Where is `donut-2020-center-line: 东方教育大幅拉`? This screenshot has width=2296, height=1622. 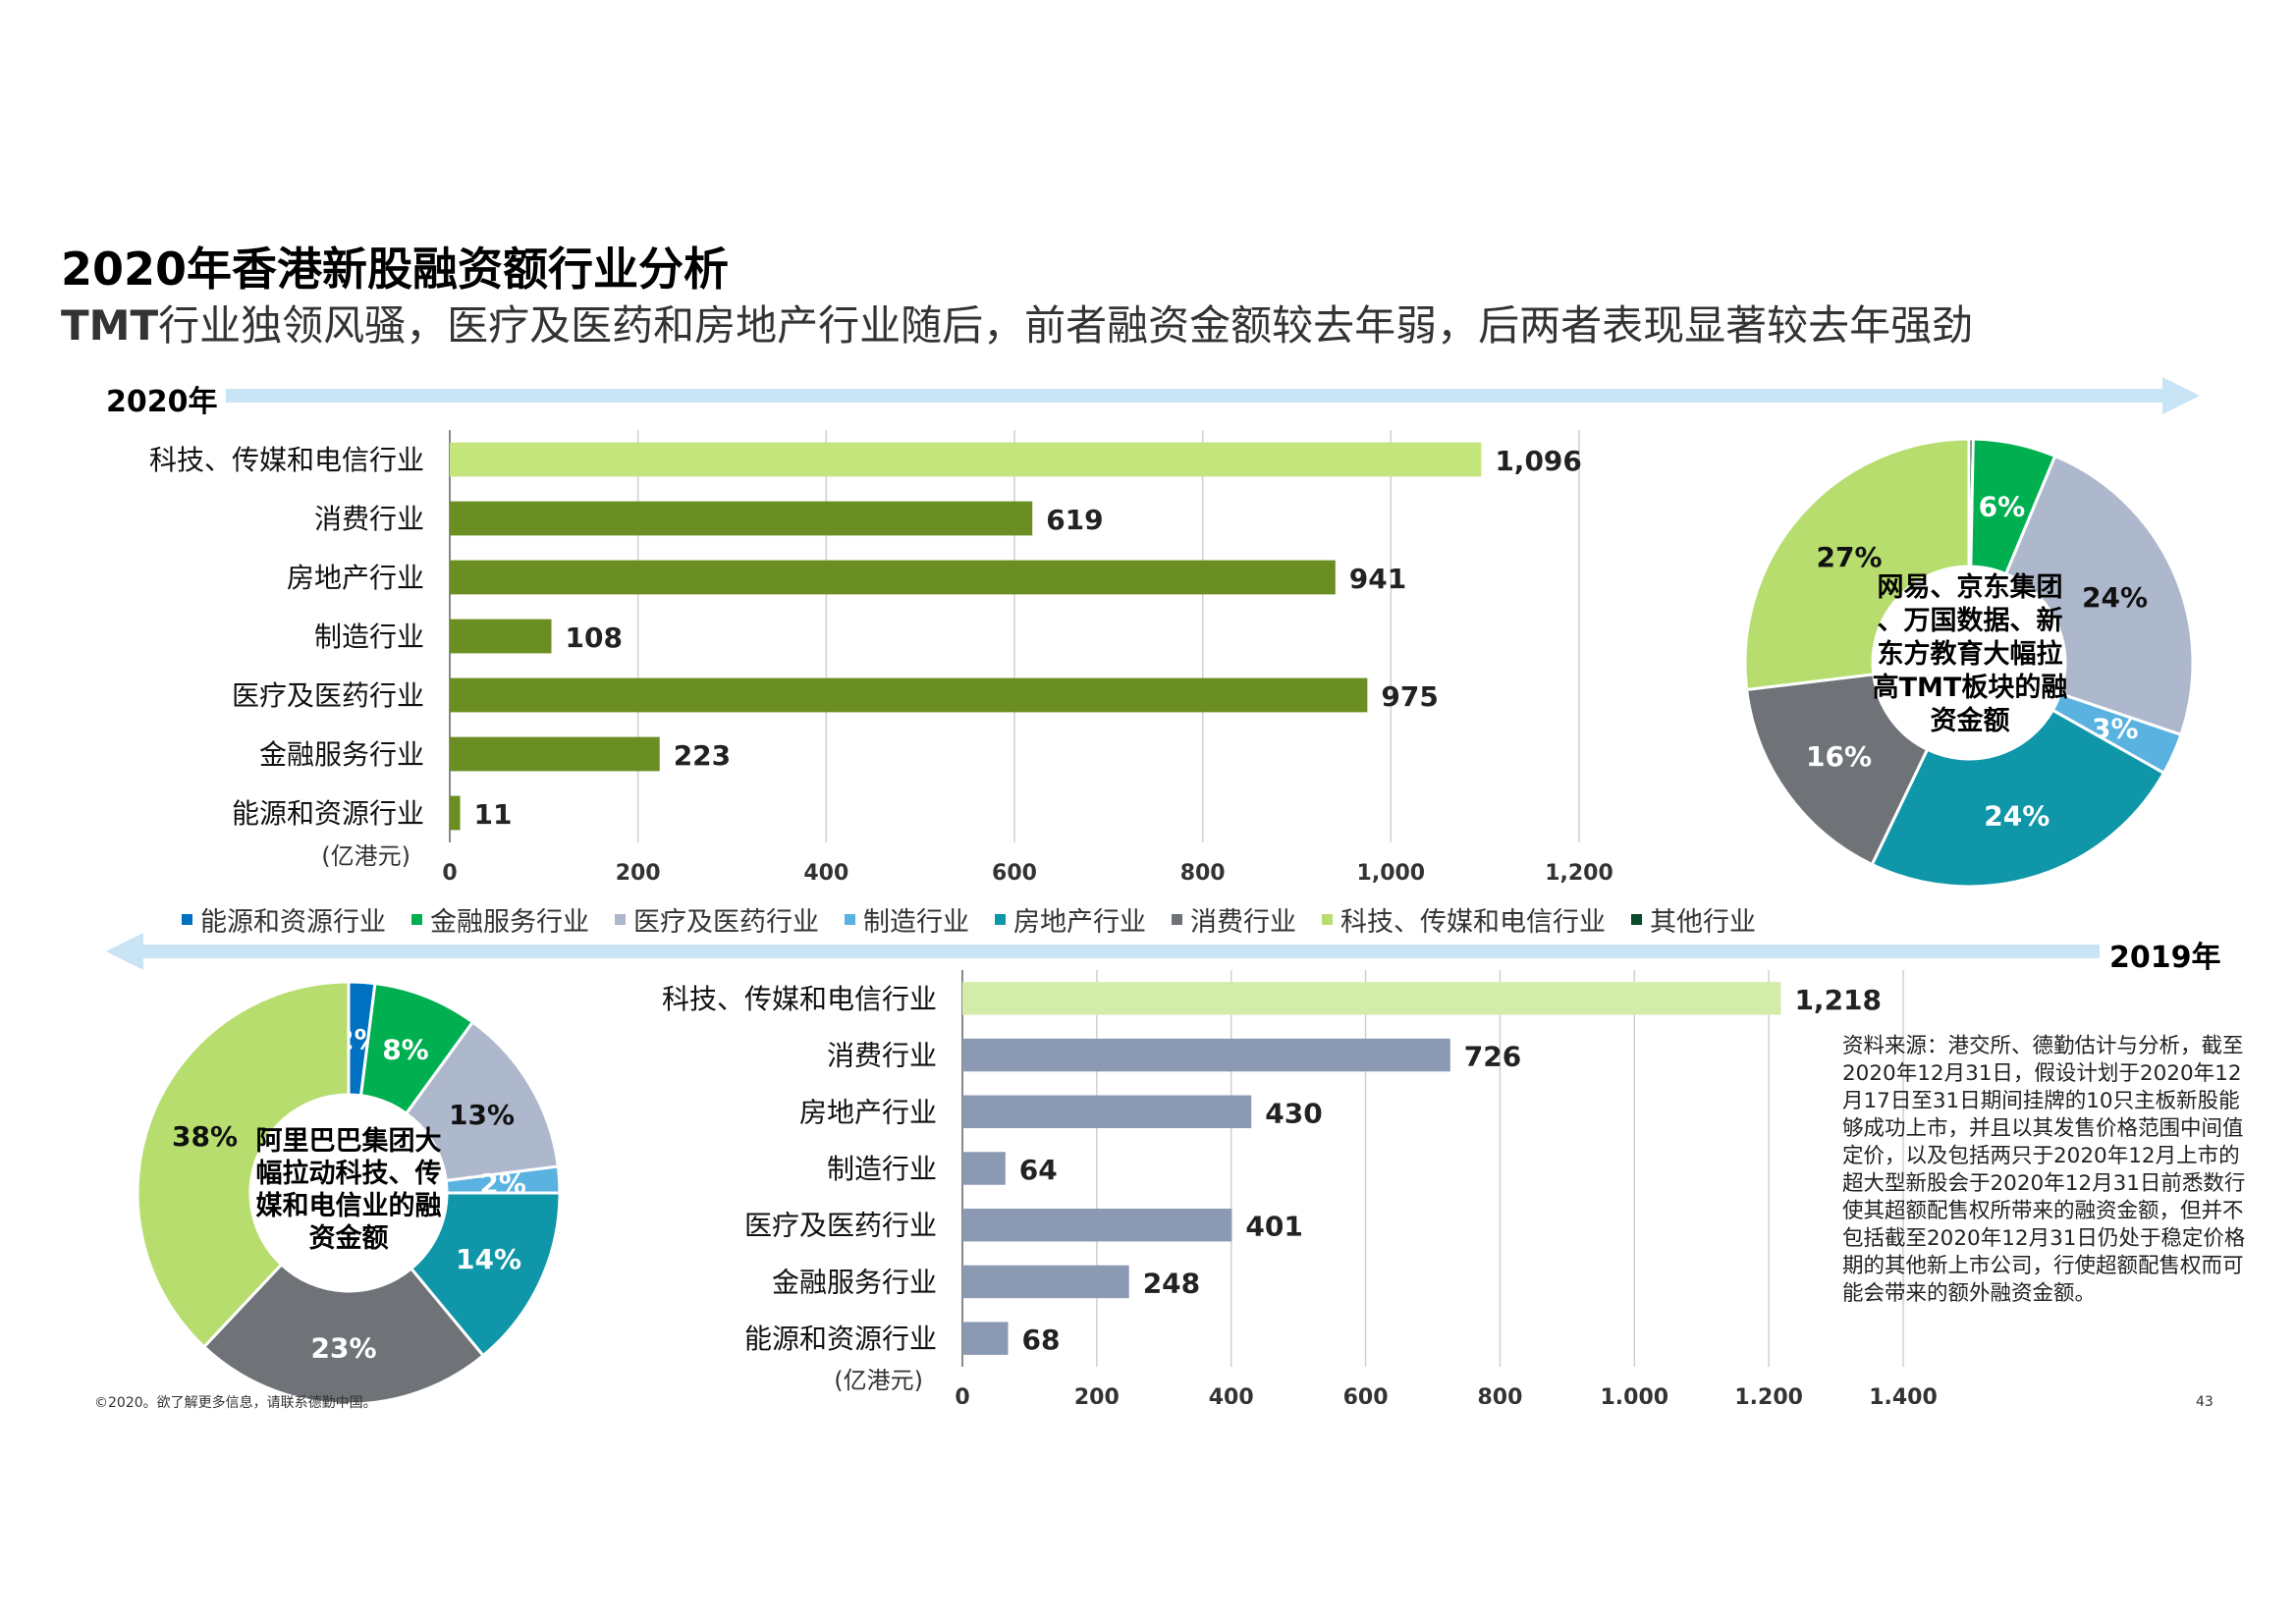
donut-2020-center-line: 东方教育大幅拉 is located at coordinates (1970, 654).